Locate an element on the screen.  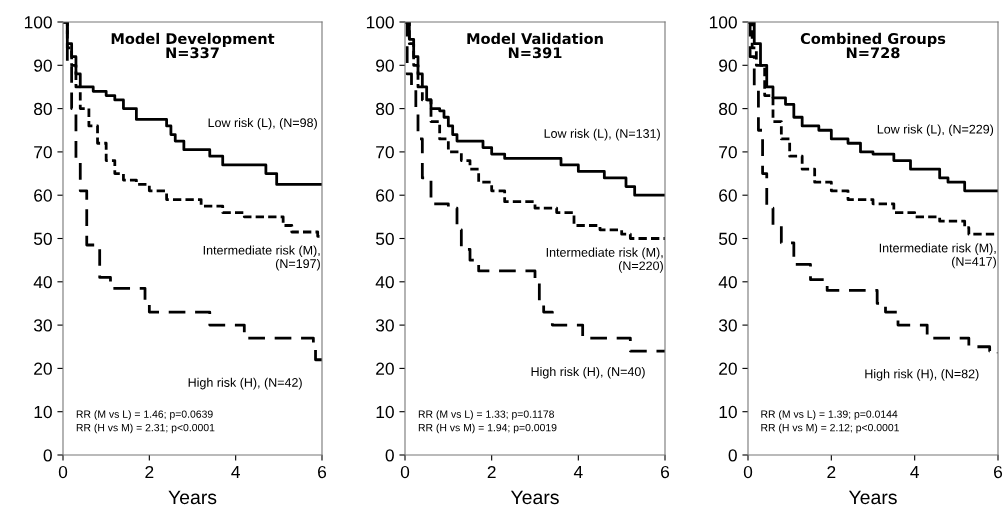
series-label: Intermediate risk (M), (N=197) is located at coordinates (261, 258).